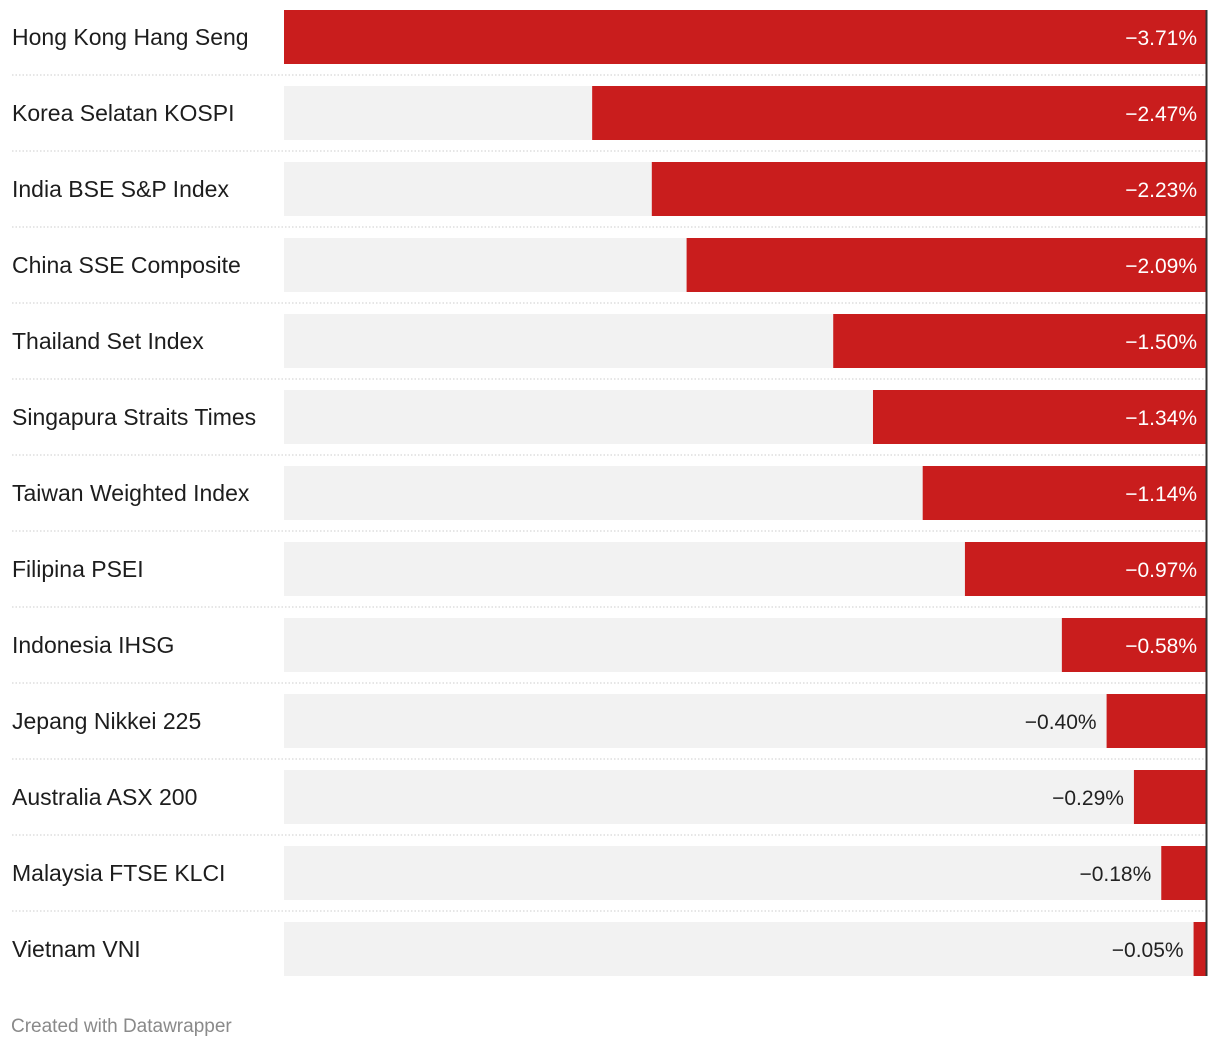 Image resolution: width=1220 pixels, height=1052 pixels. What do you see at coordinates (1161, 646) in the screenshot?
I see `value-label: −0.58%` at bounding box center [1161, 646].